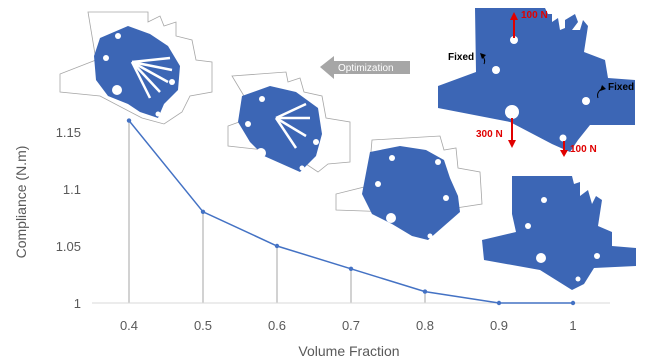 This screenshot has height=360, width=650. I want to click on load-label-bottom-right: 100 N, so click(583, 149).